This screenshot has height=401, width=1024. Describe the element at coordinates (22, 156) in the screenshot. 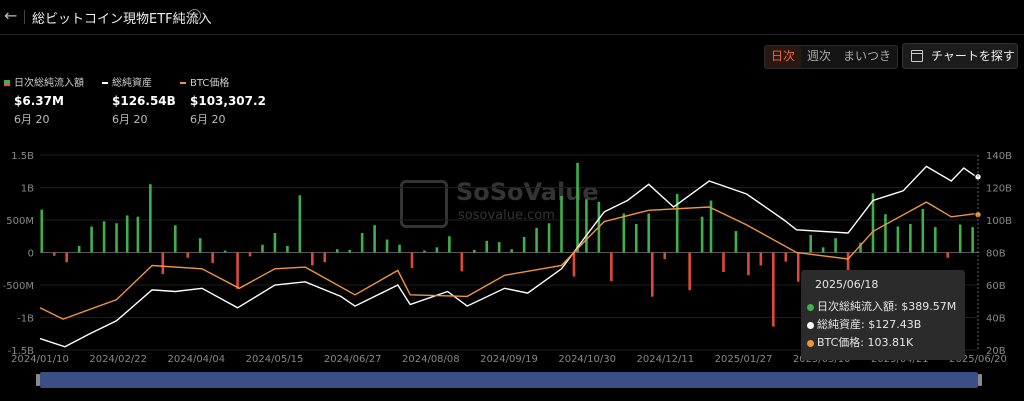

I see `y-left-tick-label: 1.5B` at that location.